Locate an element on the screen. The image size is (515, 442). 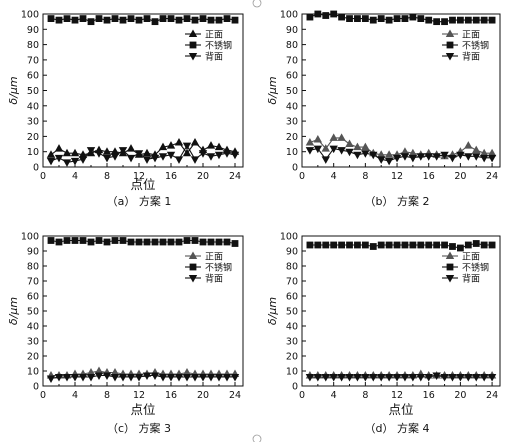
x-tick-label: 24 is located at coordinates (492, 395).